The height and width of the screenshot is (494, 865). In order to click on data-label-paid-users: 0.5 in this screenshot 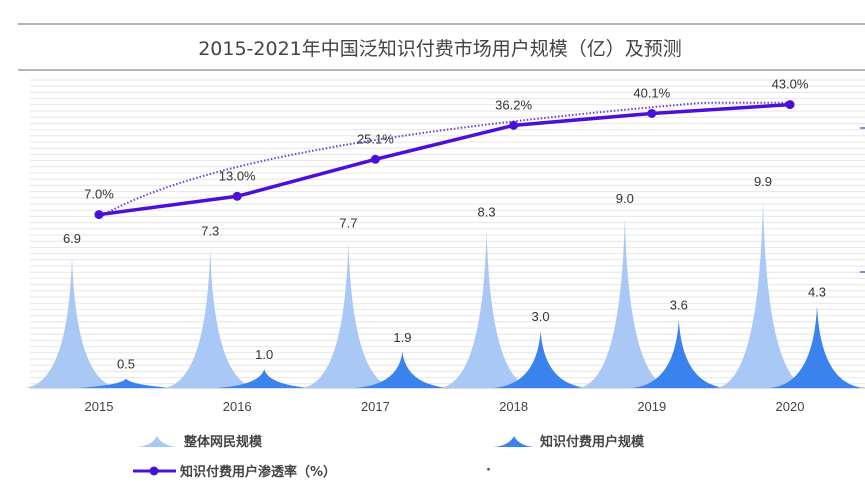, I will do `click(126, 364)`.